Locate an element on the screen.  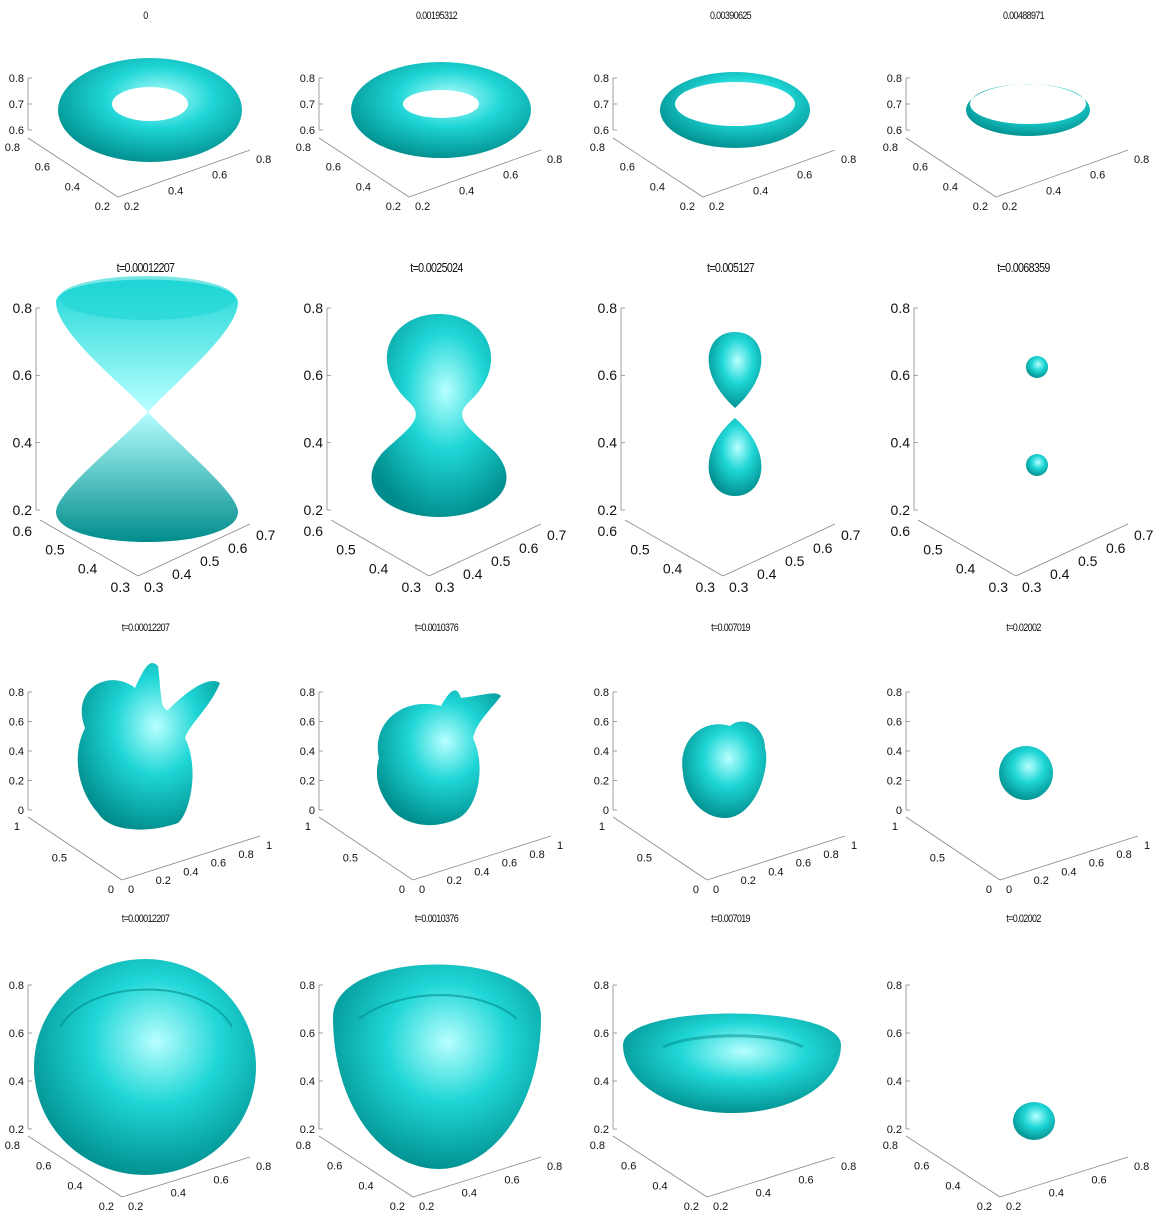
panel-title: t=0.00012207 is located at coordinates (145, 267).